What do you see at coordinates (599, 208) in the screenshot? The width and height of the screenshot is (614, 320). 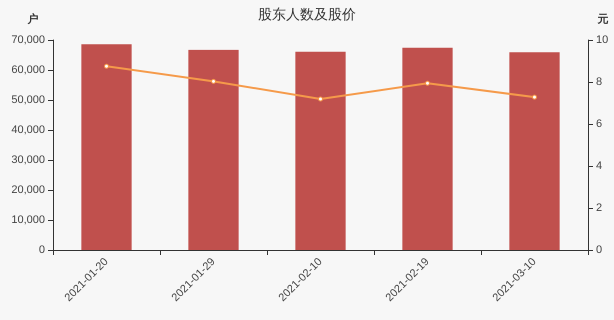 I see `y2-tick-label: 2` at bounding box center [599, 208].